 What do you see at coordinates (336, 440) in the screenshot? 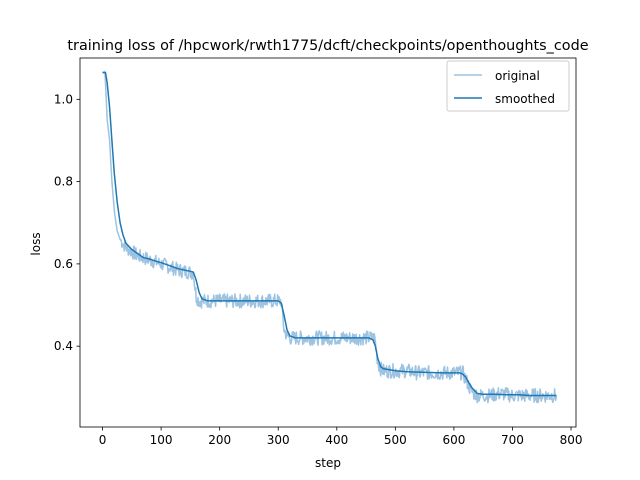
I see `x-tick-label: 400` at bounding box center [336, 440].